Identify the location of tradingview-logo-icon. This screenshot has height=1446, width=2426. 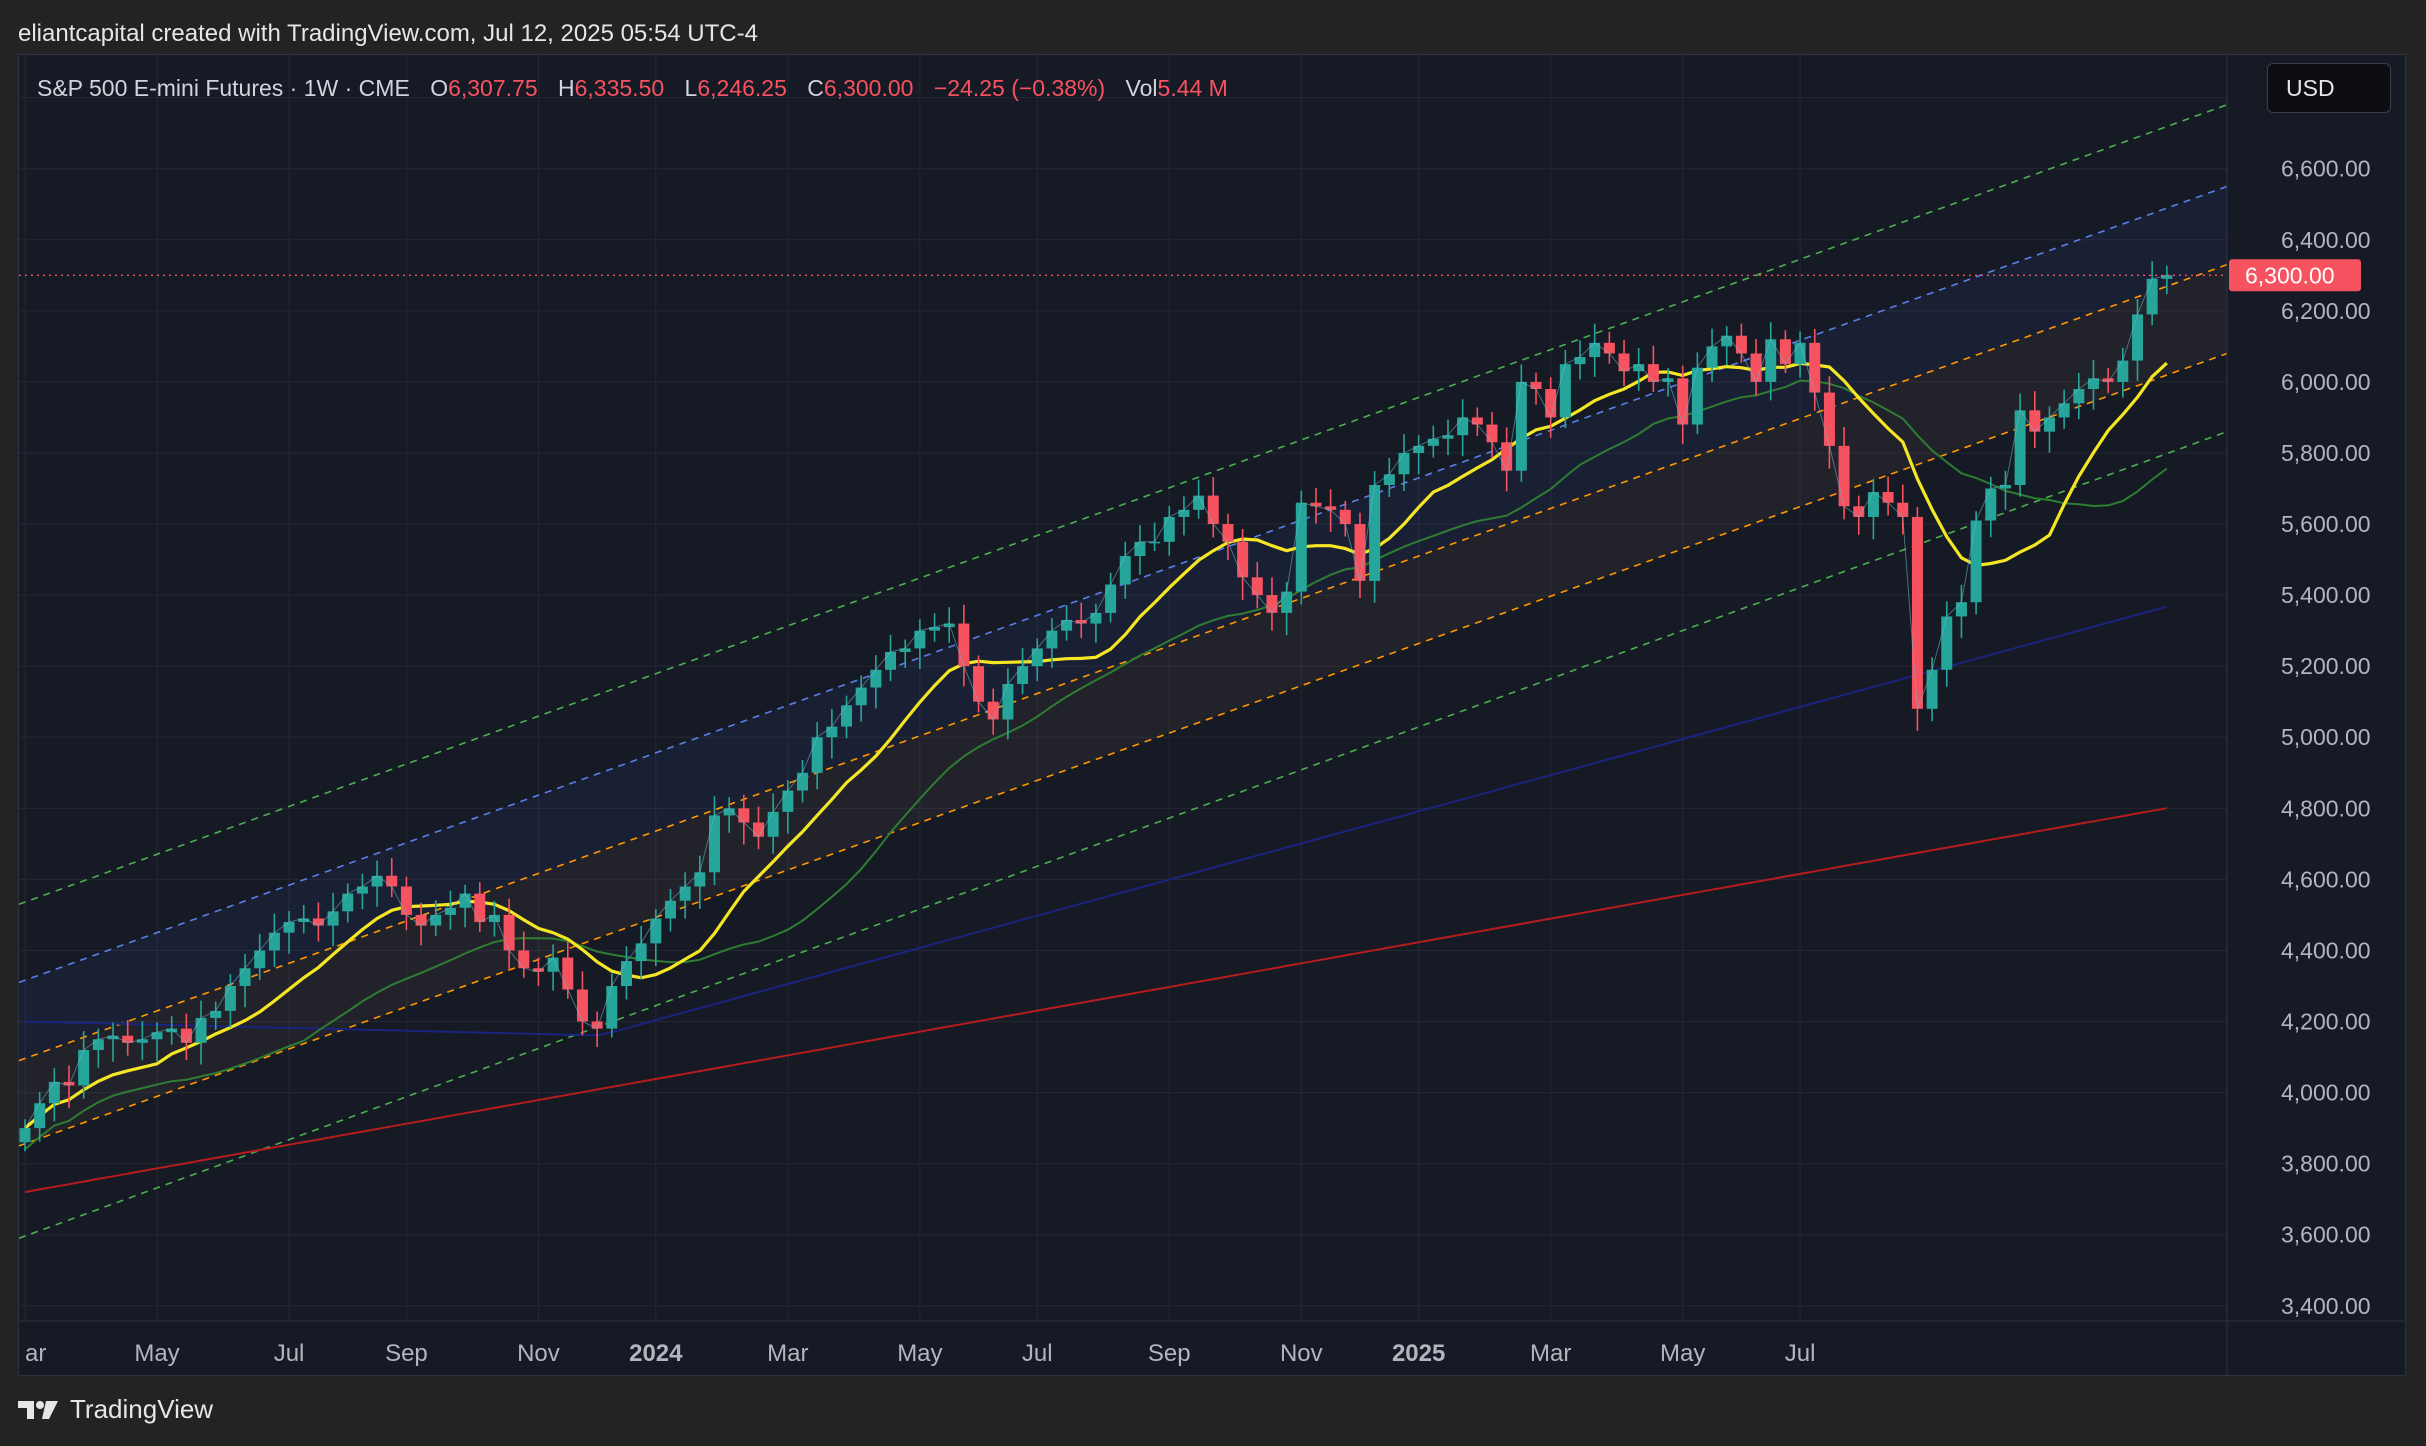
(38, 1409).